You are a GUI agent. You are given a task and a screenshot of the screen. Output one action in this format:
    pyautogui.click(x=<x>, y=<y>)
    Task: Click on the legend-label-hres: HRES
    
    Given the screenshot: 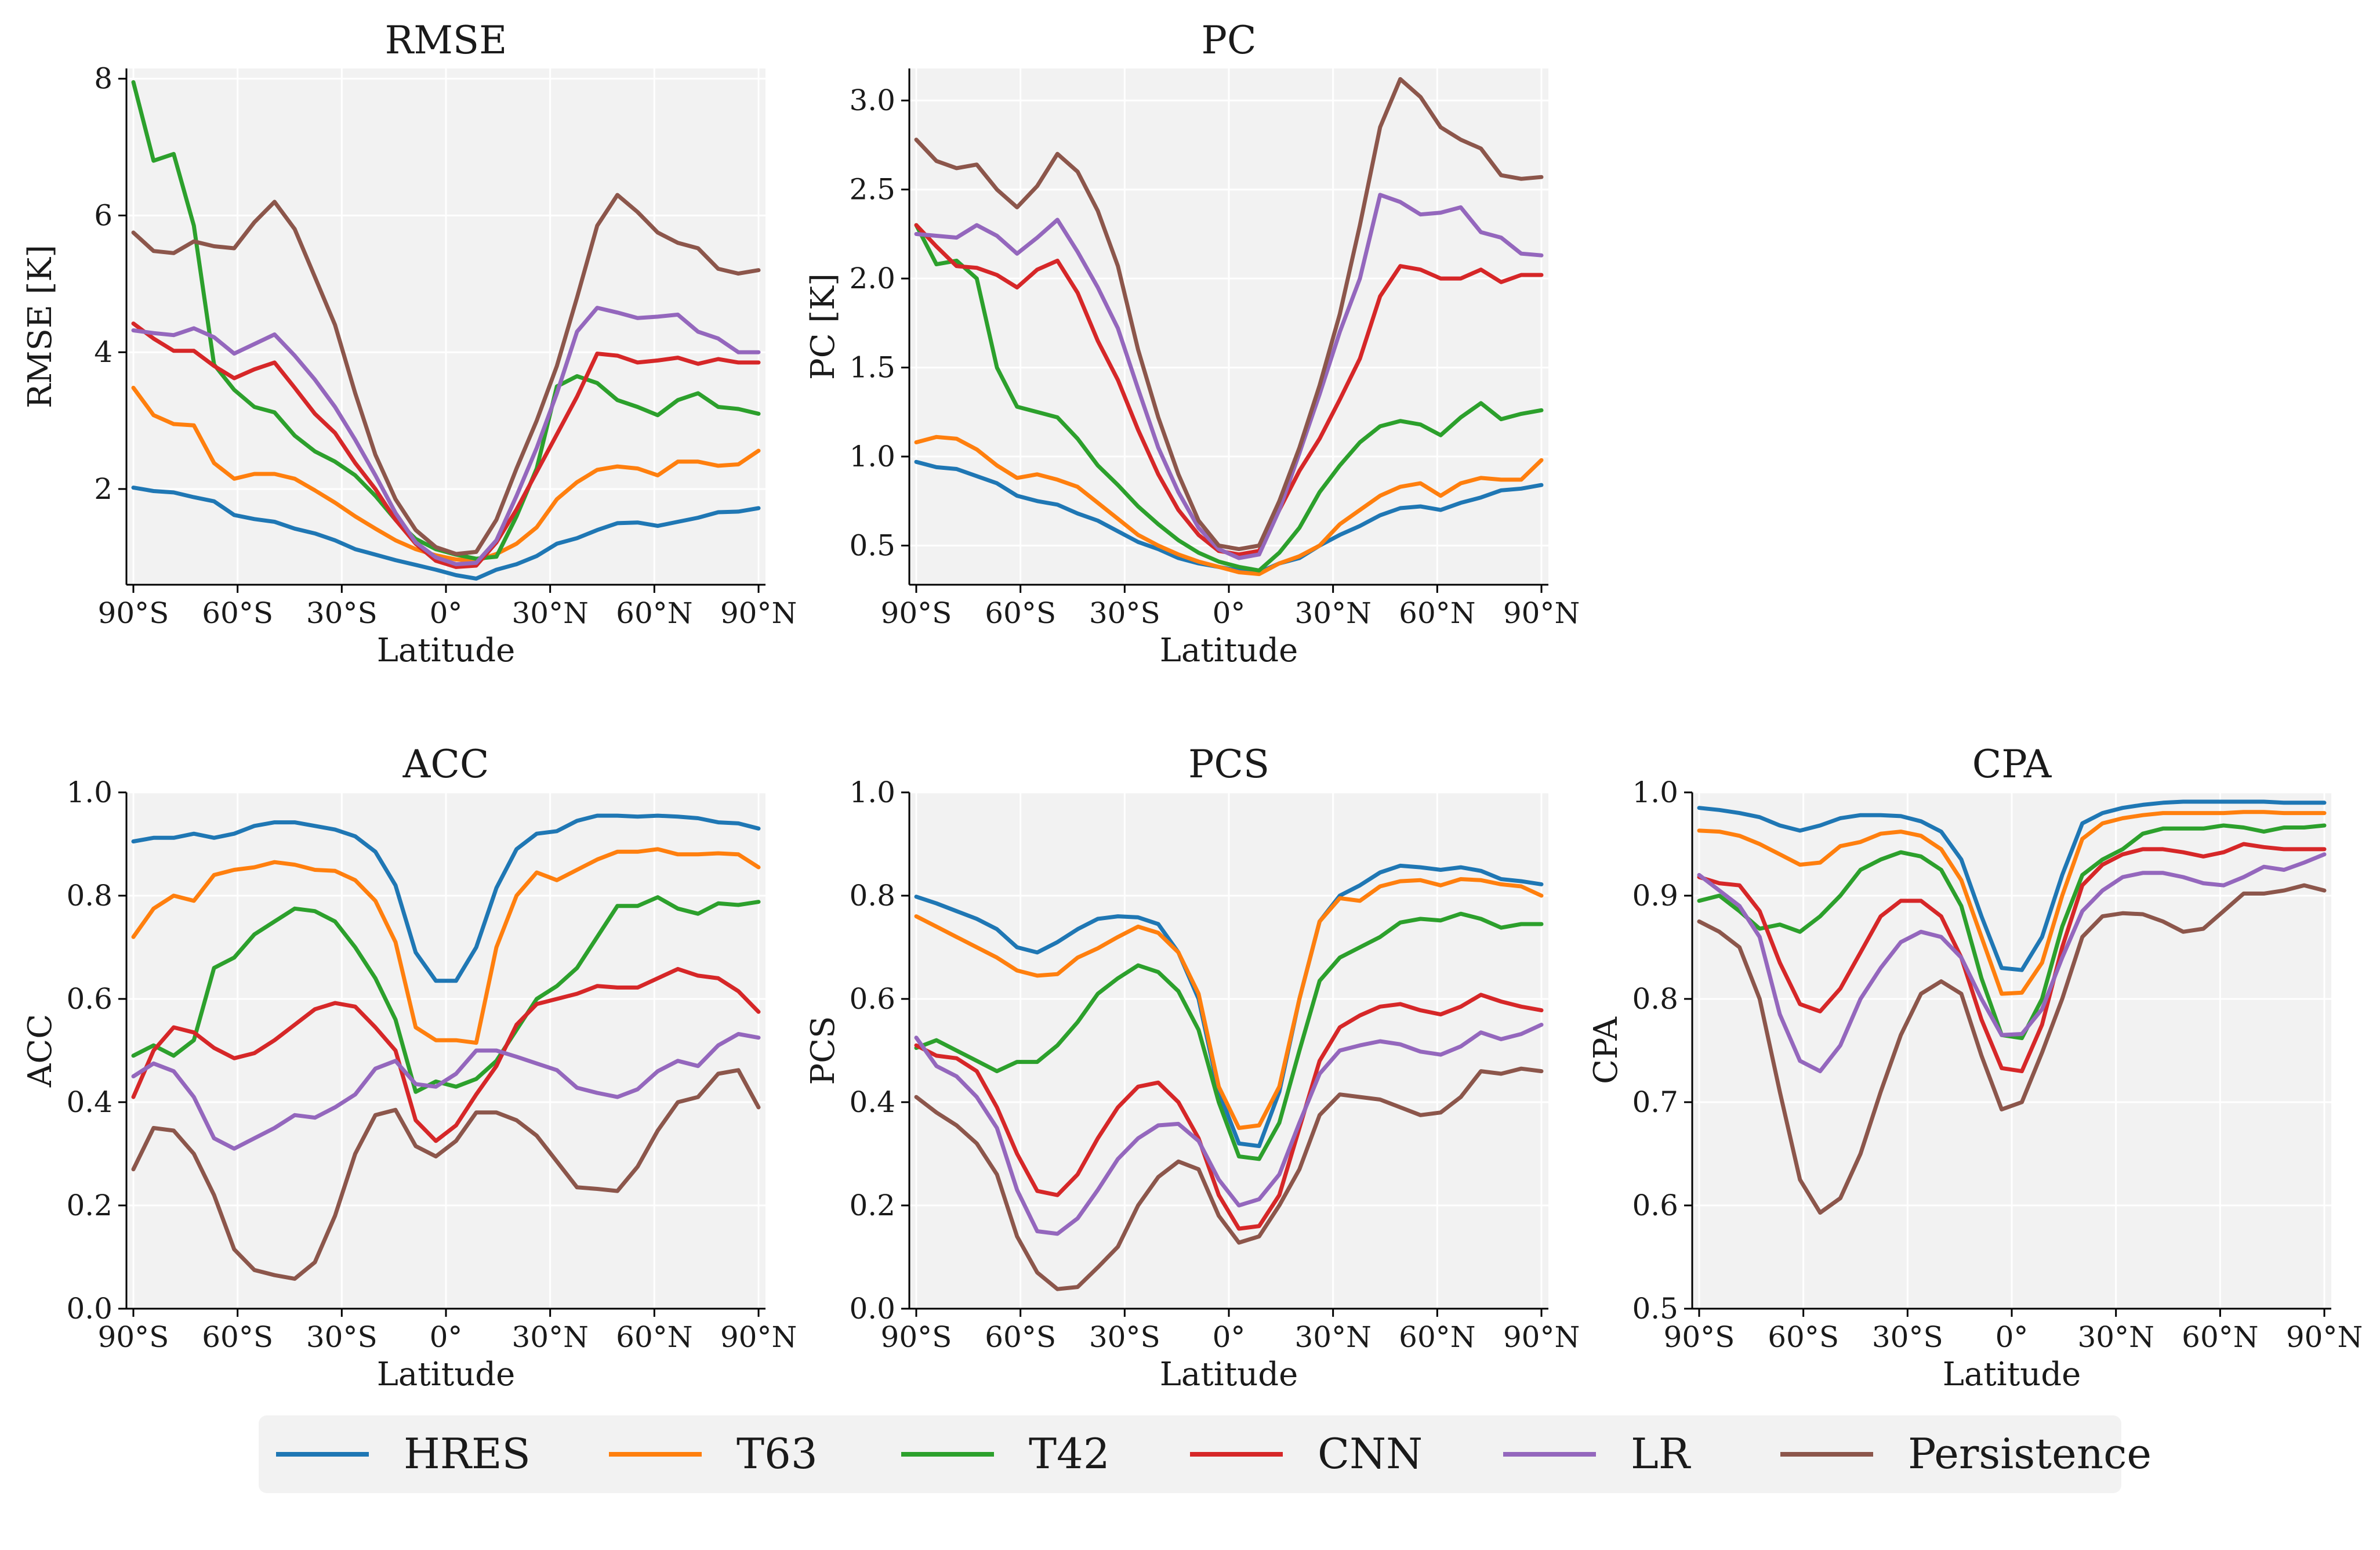 What is the action you would take?
    pyautogui.click(x=468, y=1453)
    